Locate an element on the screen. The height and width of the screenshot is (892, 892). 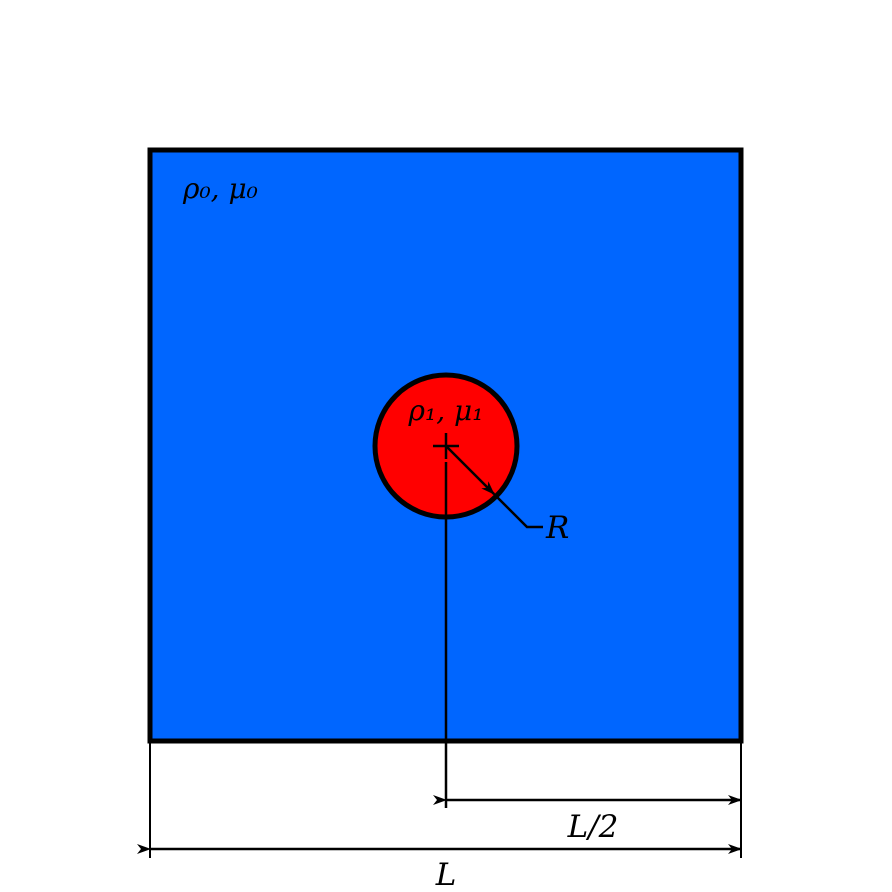
radius-leader is located at coordinates (518, 511).